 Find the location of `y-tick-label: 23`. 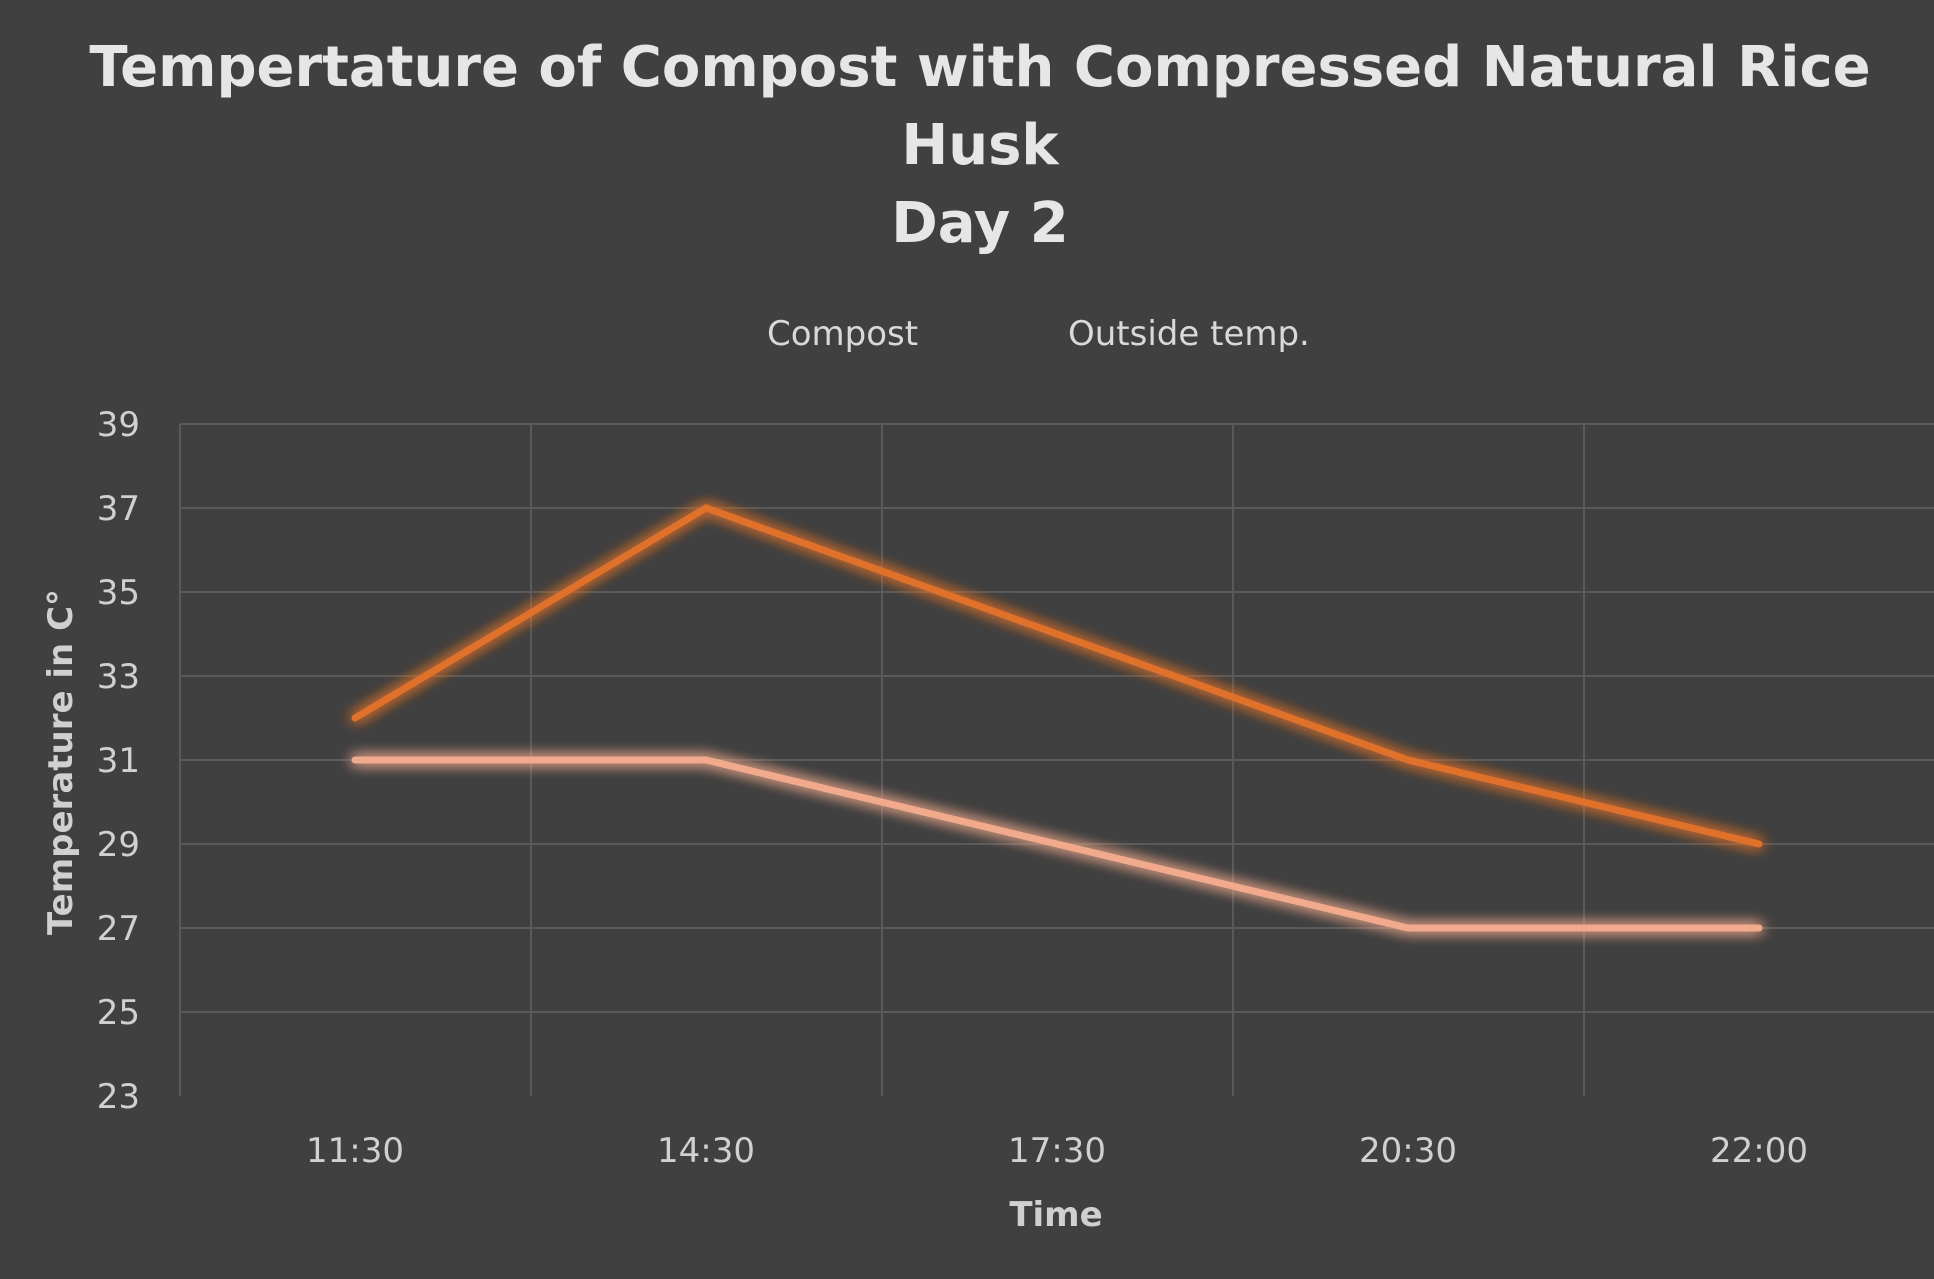

y-tick-label: 23 is located at coordinates (118, 1097).